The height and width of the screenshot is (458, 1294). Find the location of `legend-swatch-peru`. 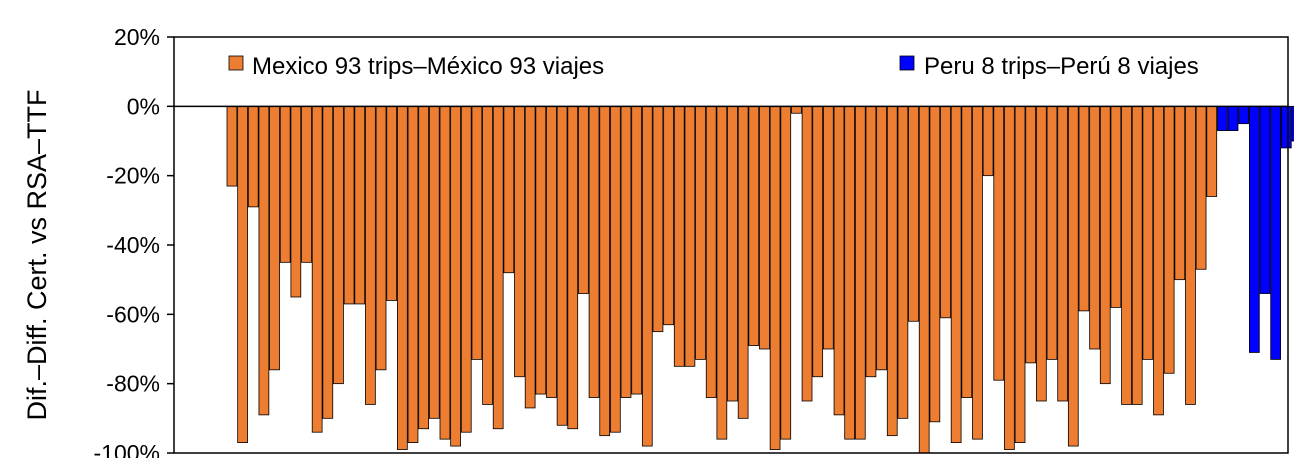

legend-swatch-peru is located at coordinates (907, 63).